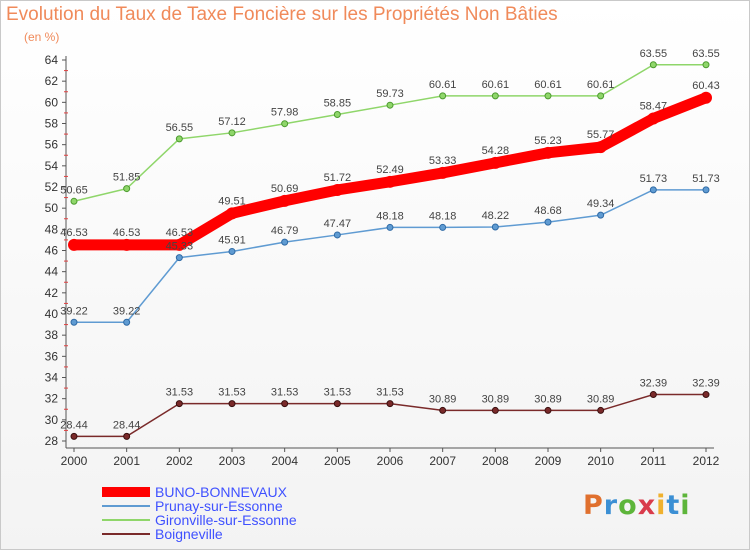  What do you see at coordinates (42, 37) in the screenshot?
I see `y-axis-unit: (en %)` at bounding box center [42, 37].